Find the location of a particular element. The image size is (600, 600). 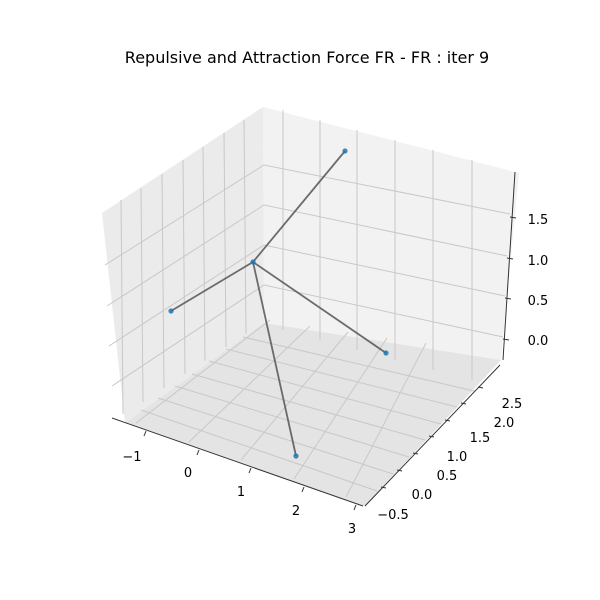

graph-node-center is located at coordinates (253, 262).